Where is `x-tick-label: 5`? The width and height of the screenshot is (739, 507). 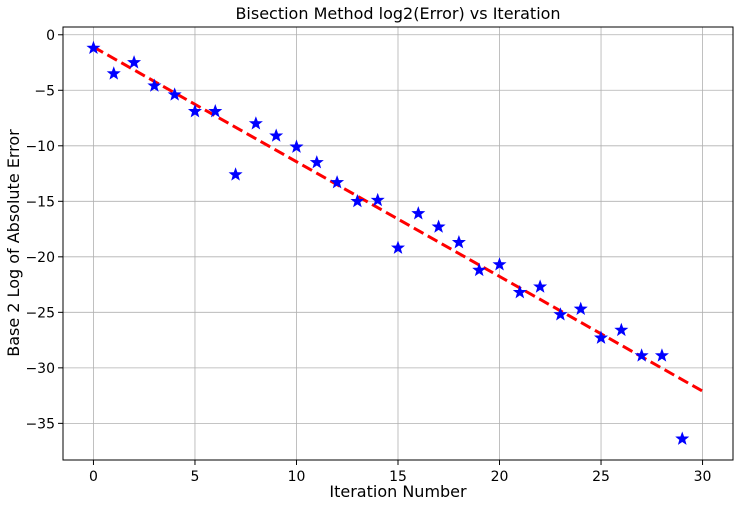
x-tick-label: 5 is located at coordinates (195, 477).